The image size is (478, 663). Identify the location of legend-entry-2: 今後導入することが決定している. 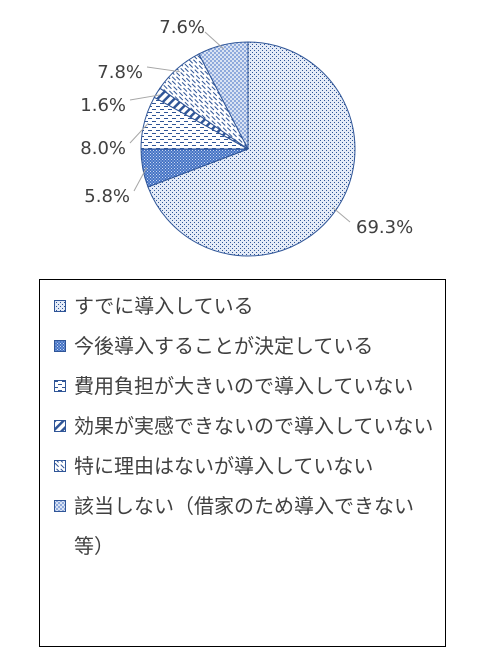
(245, 346).